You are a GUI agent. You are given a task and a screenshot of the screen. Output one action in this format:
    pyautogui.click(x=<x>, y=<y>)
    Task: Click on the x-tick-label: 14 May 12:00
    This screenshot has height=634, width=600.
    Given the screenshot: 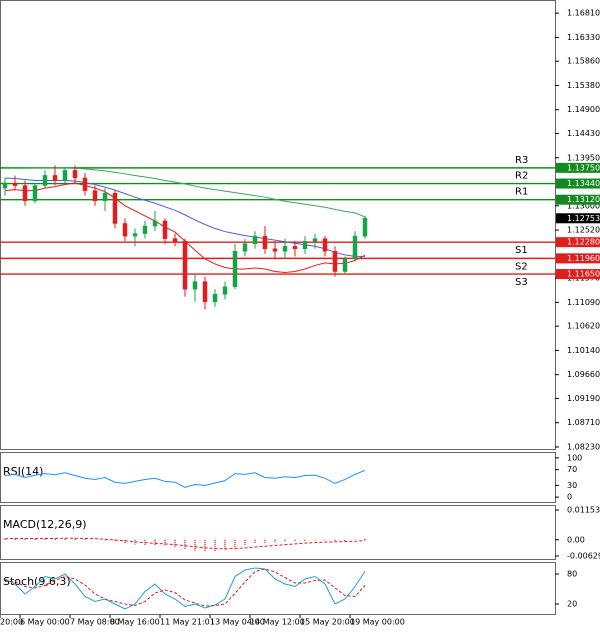 What is the action you would take?
    pyautogui.click(x=277, y=622)
    